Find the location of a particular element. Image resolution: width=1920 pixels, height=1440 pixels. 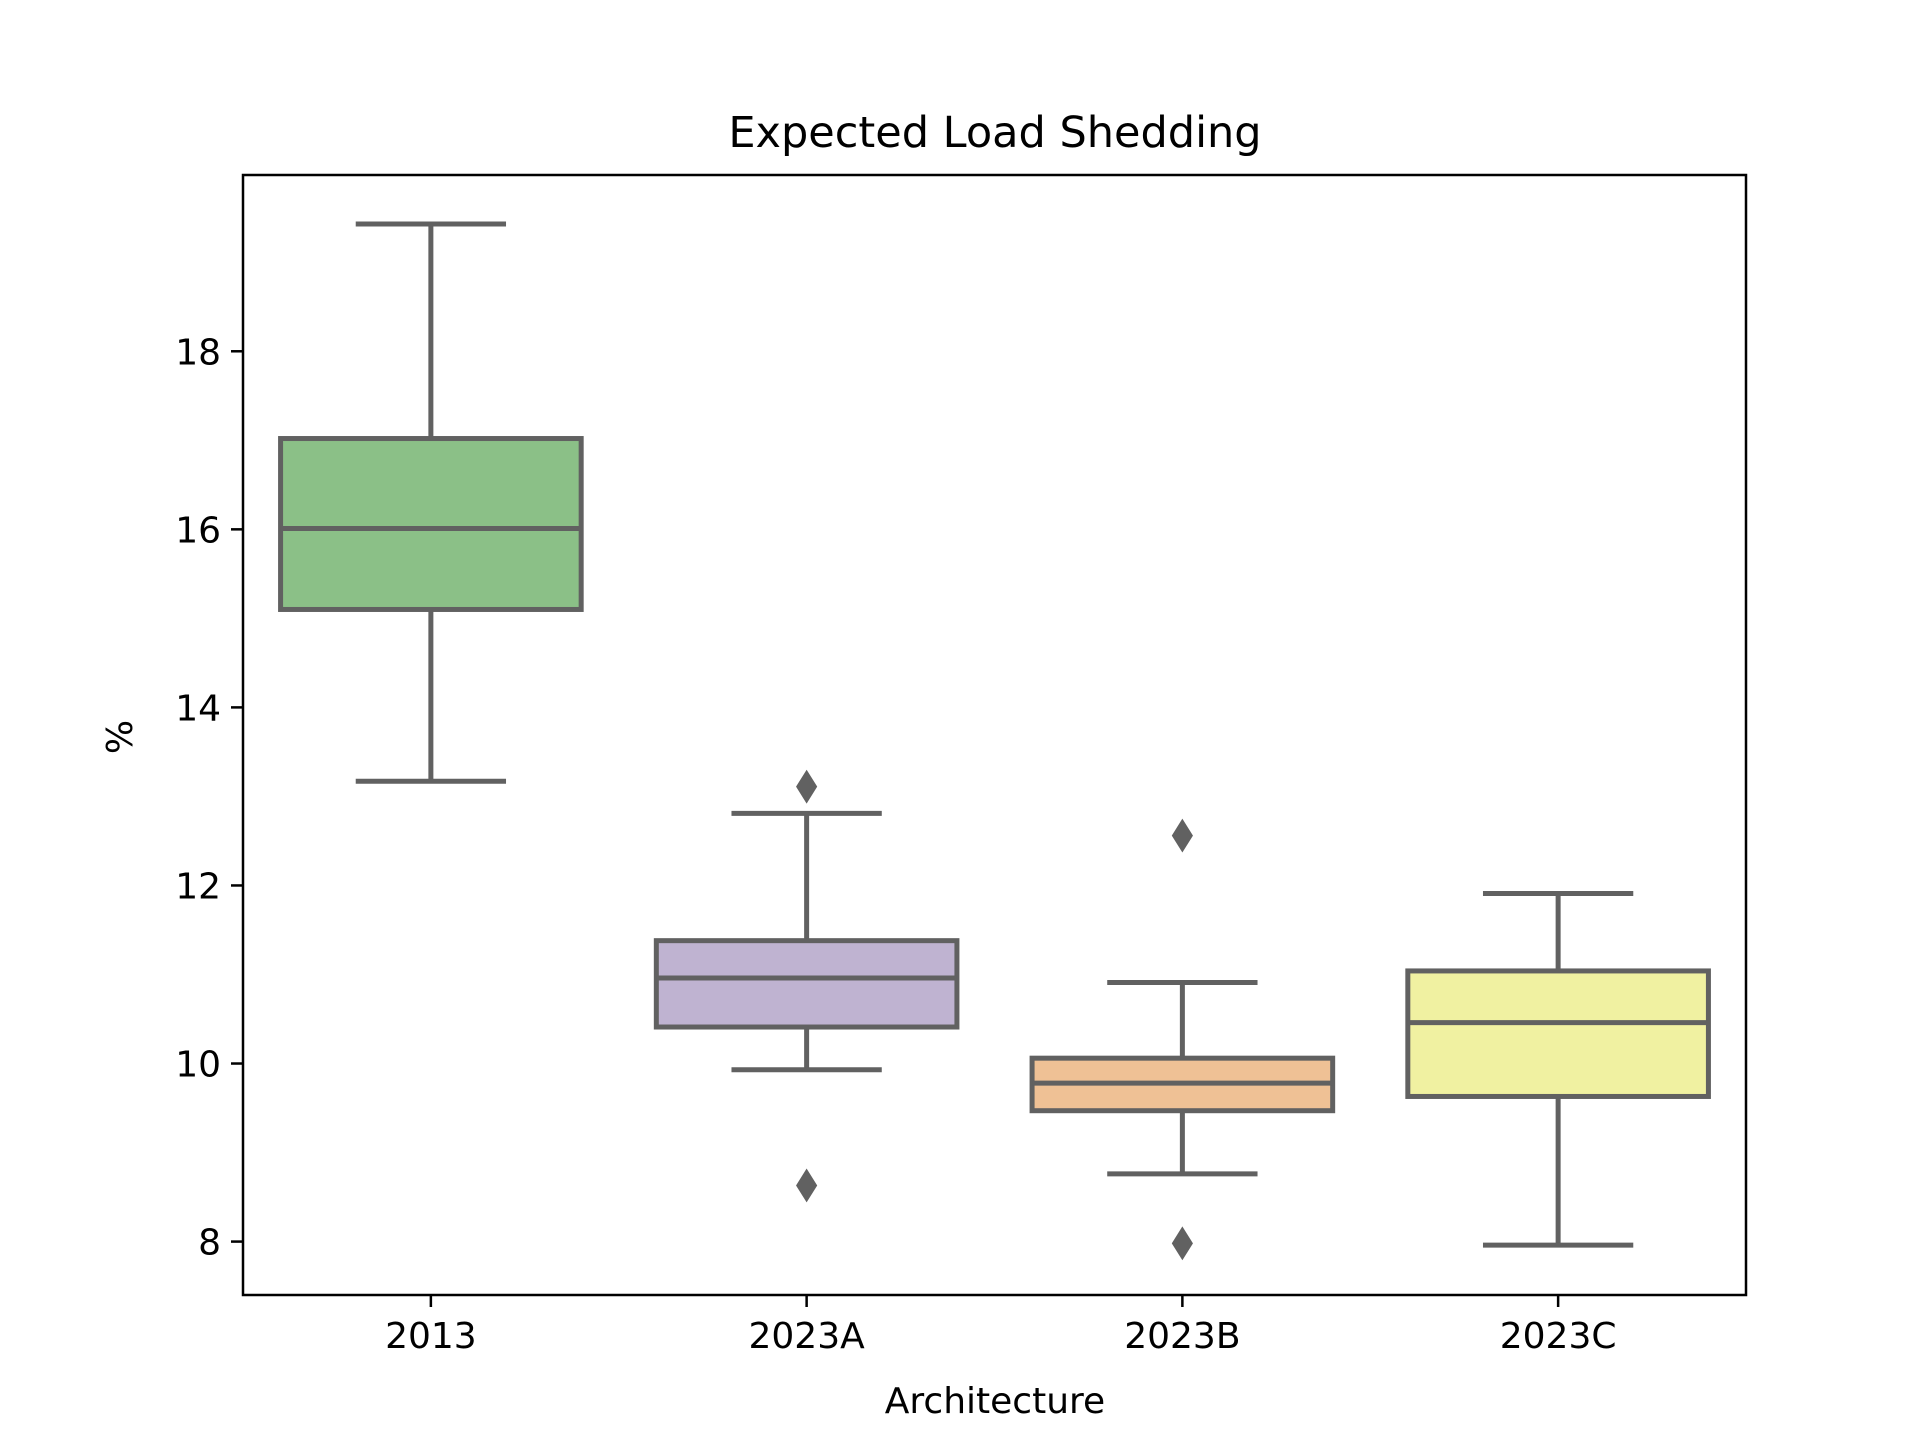

x-tick-label: 2013 is located at coordinates (431, 1336).